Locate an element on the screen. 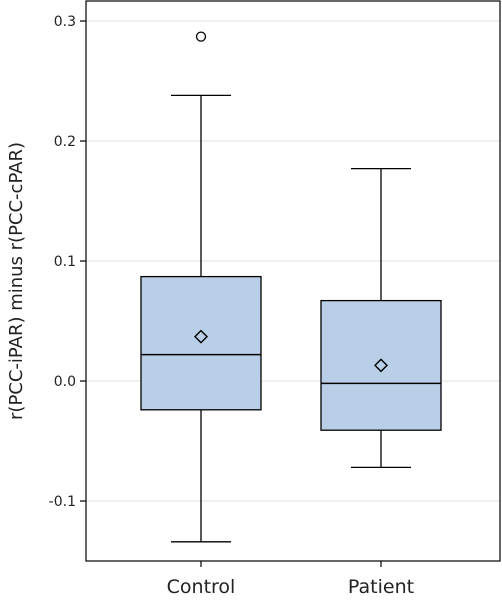  outlier-point is located at coordinates (201, 36).